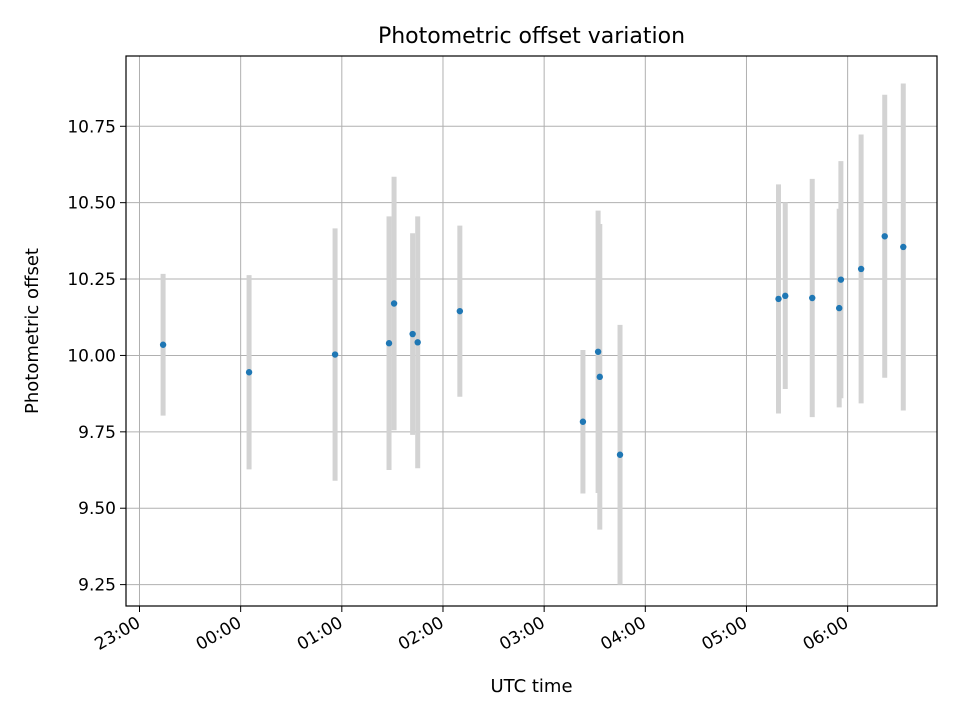 The height and width of the screenshot is (720, 960). Describe the element at coordinates (472, 630) in the screenshot. I see `x-axis: 23:00 00:00 01:00 02:00 03:00 04:00 05:00 06:00` at that location.